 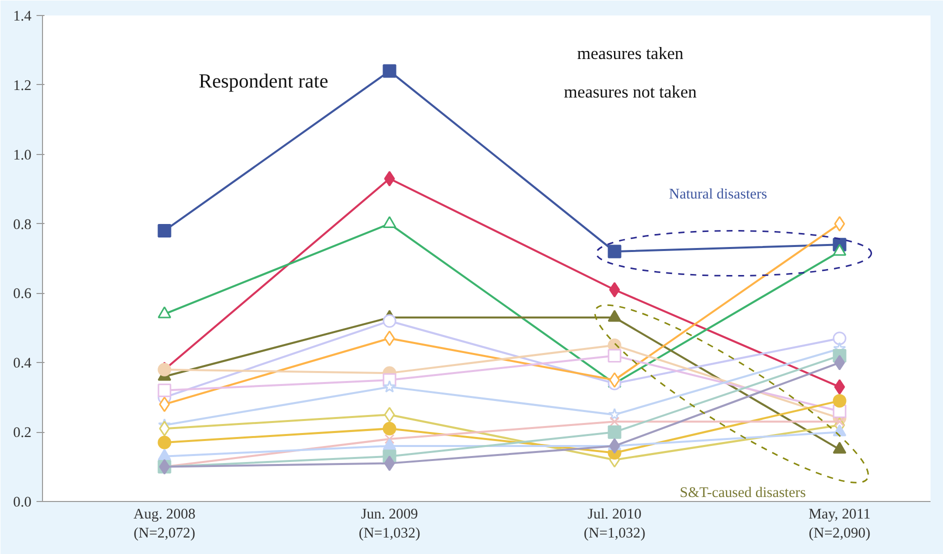 What do you see at coordinates (22, 364) in the screenshot?
I see `y-tick-label: 0.4` at bounding box center [22, 364].